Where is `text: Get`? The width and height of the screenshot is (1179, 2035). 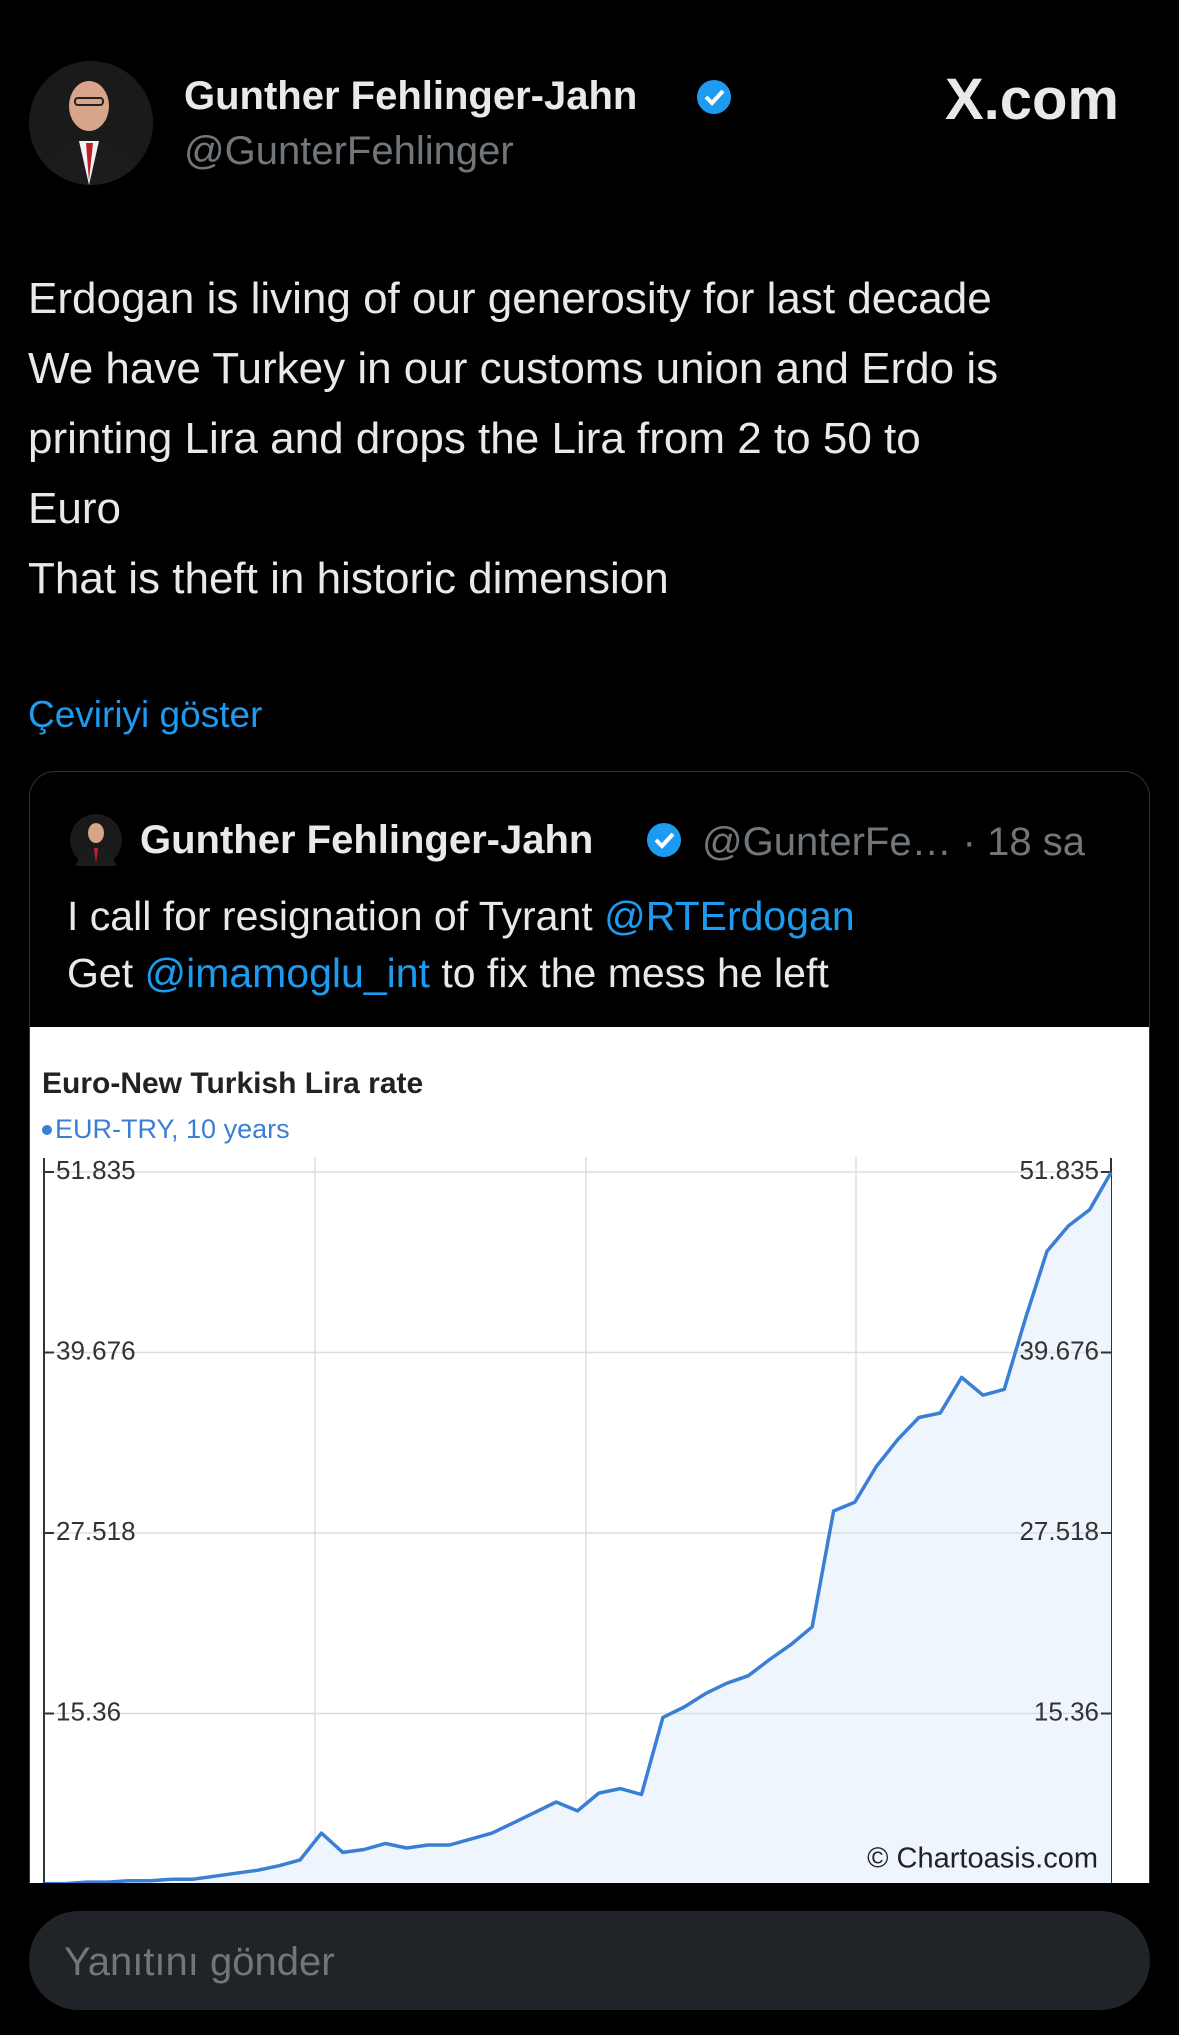 text: Get is located at coordinates (106, 973).